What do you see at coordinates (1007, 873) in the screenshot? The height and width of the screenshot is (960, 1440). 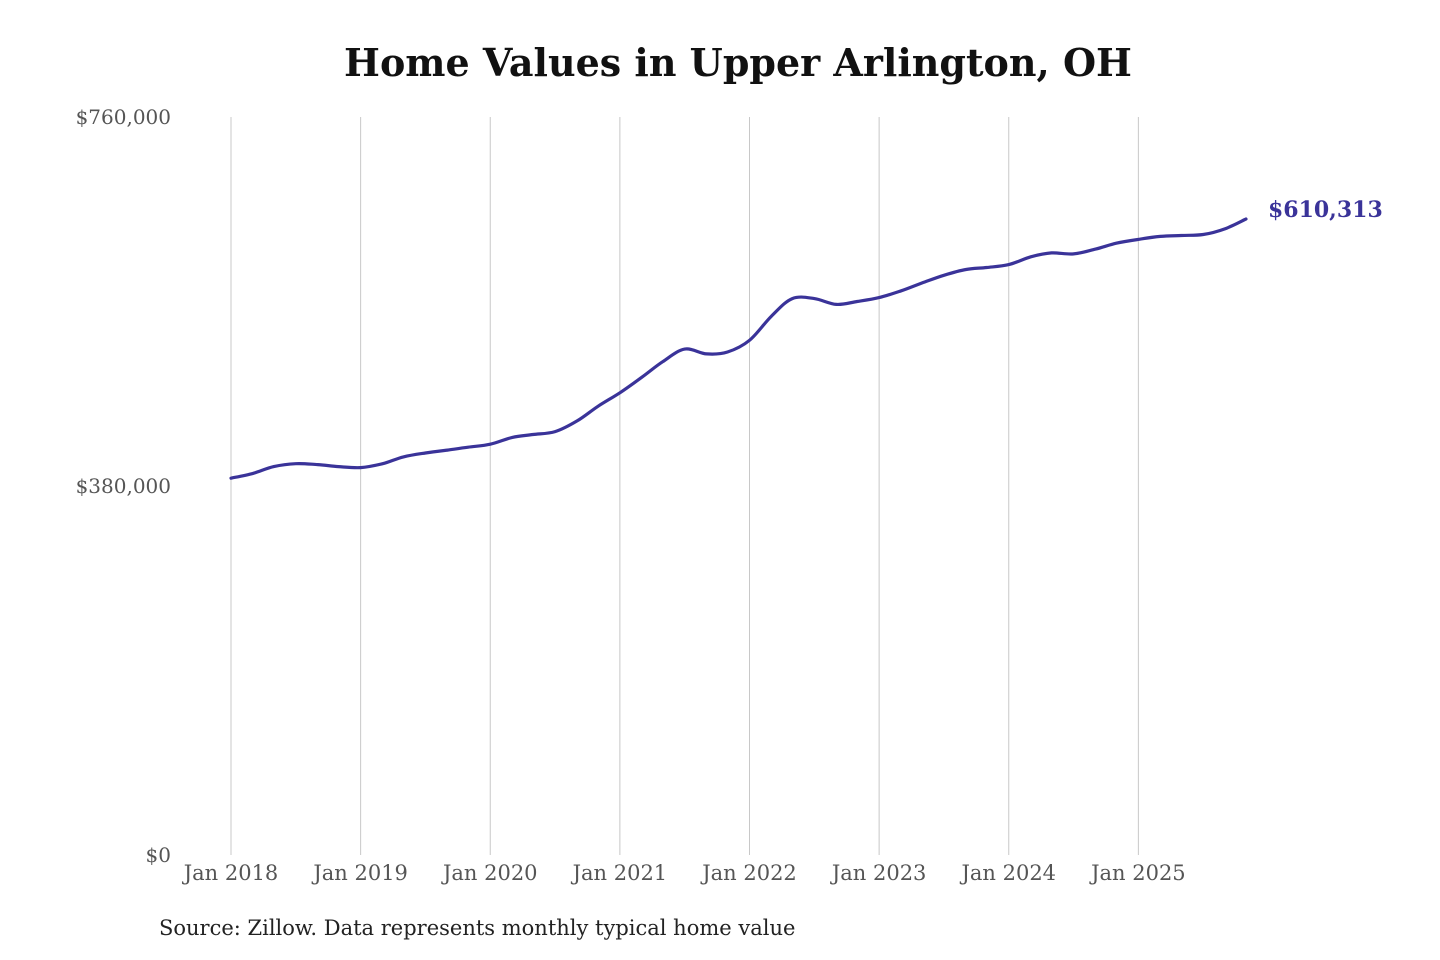 I see `x-tick-label: Jan 2024` at bounding box center [1007, 873].